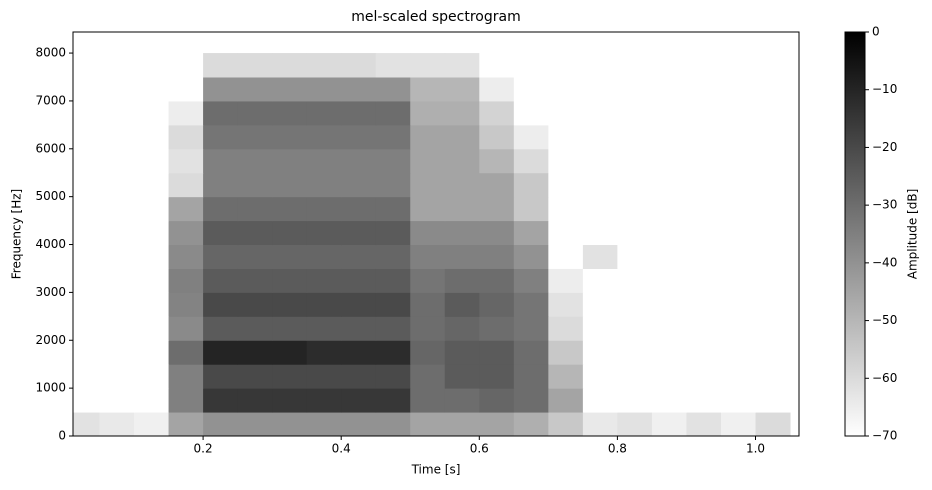  Describe the element at coordinates (50, 292) in the screenshot. I see `y-tick-label: 3000` at that location.